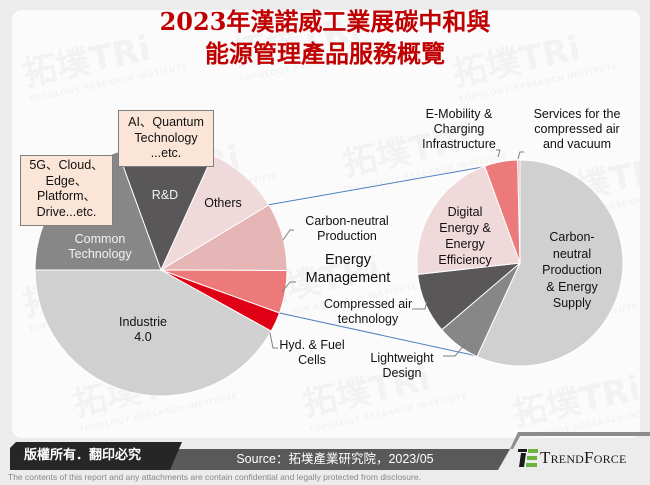  Describe the element at coordinates (368, 319) in the screenshot. I see `label-line: technology` at that location.